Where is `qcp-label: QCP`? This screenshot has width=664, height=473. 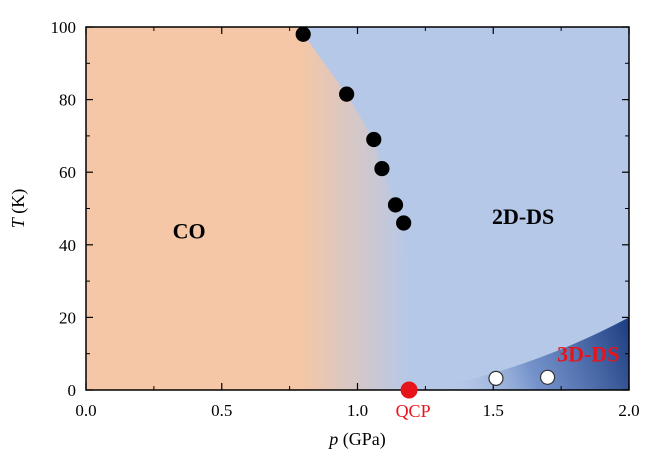 qcp-label: QCP is located at coordinates (413, 411).